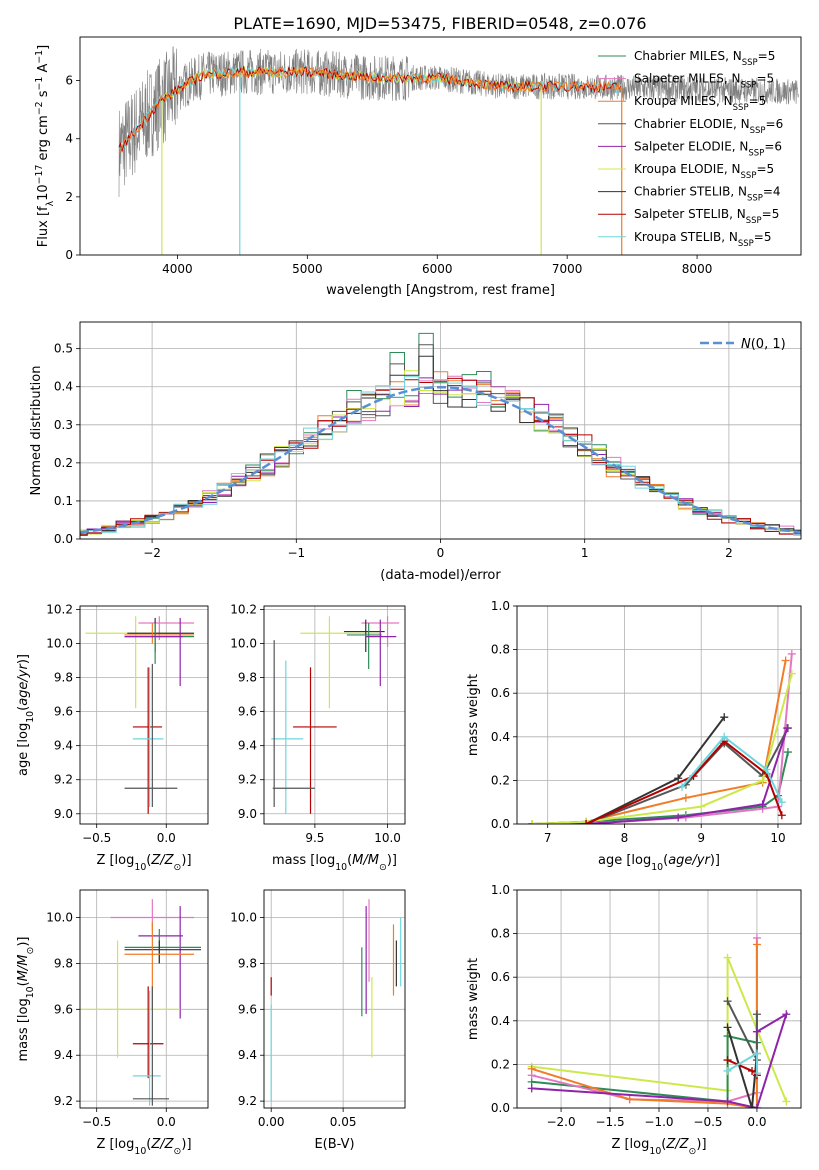  What do you see at coordinates (303, 860) in the screenshot?
I see `label-part: mass [log` at bounding box center [303, 860].